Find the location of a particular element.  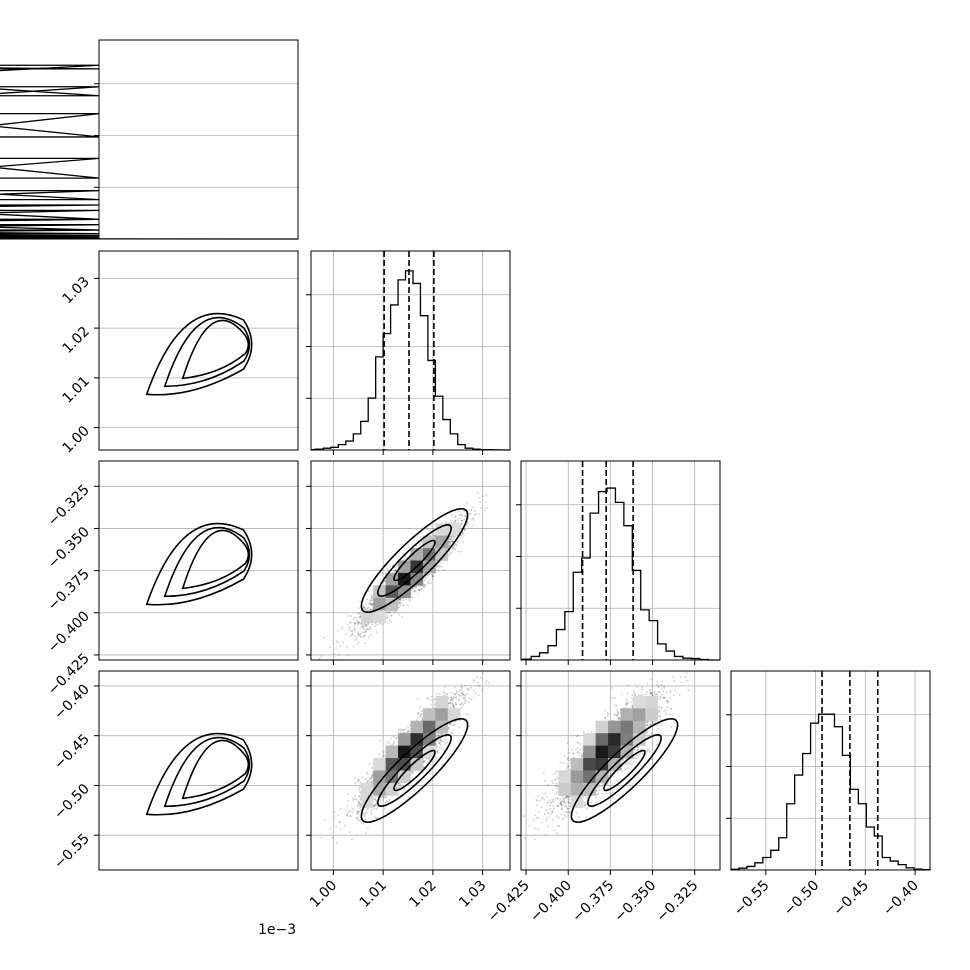

axis-frame is located at coordinates (410, 350).